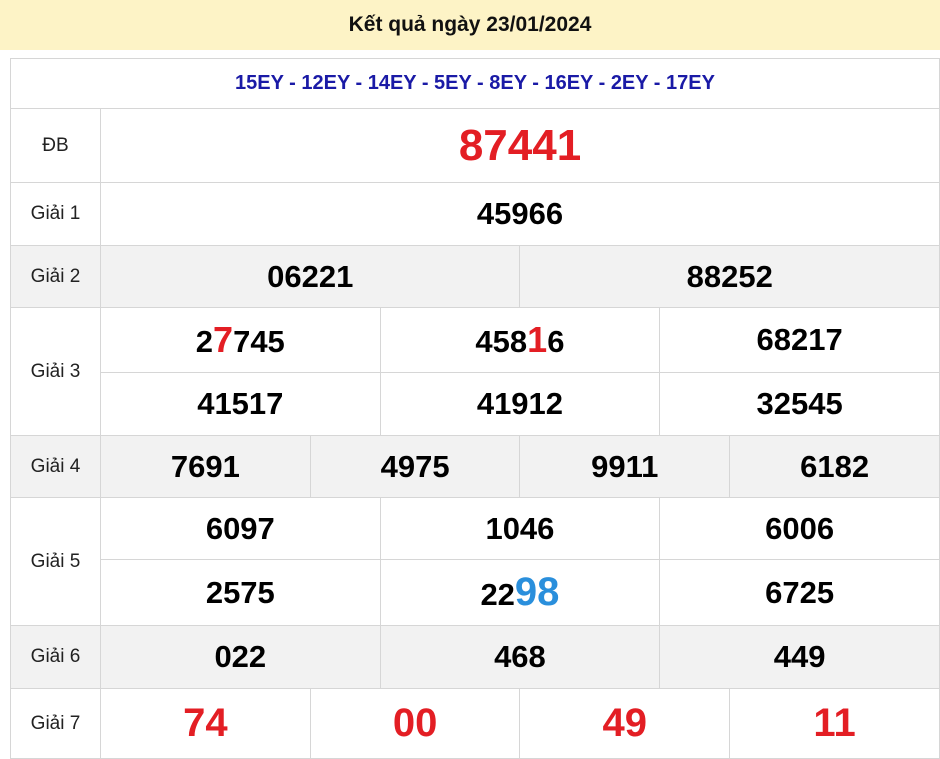  Describe the element at coordinates (625, 723) in the screenshot. I see `prize-number: 49` at that location.